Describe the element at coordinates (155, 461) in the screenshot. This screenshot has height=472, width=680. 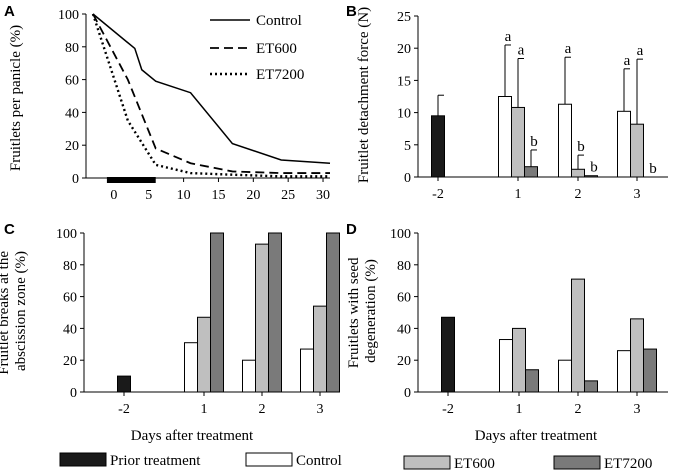
I see `legend-label-prior: Prior treatment` at that location.